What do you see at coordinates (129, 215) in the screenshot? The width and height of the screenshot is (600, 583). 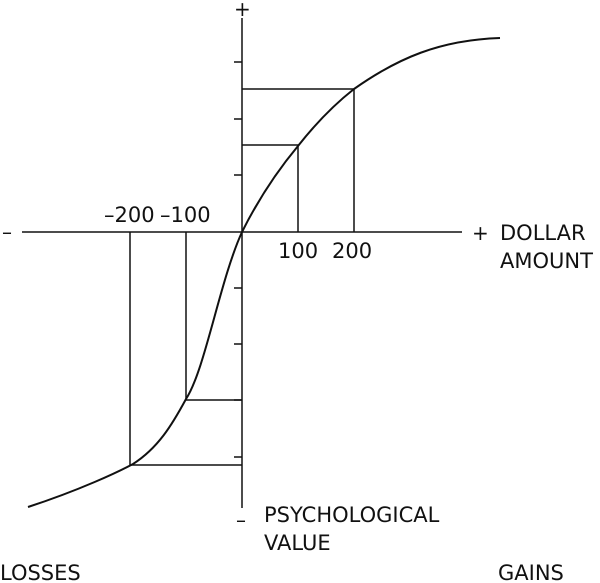 I see `tick-label-neg200: –200` at bounding box center [129, 215].